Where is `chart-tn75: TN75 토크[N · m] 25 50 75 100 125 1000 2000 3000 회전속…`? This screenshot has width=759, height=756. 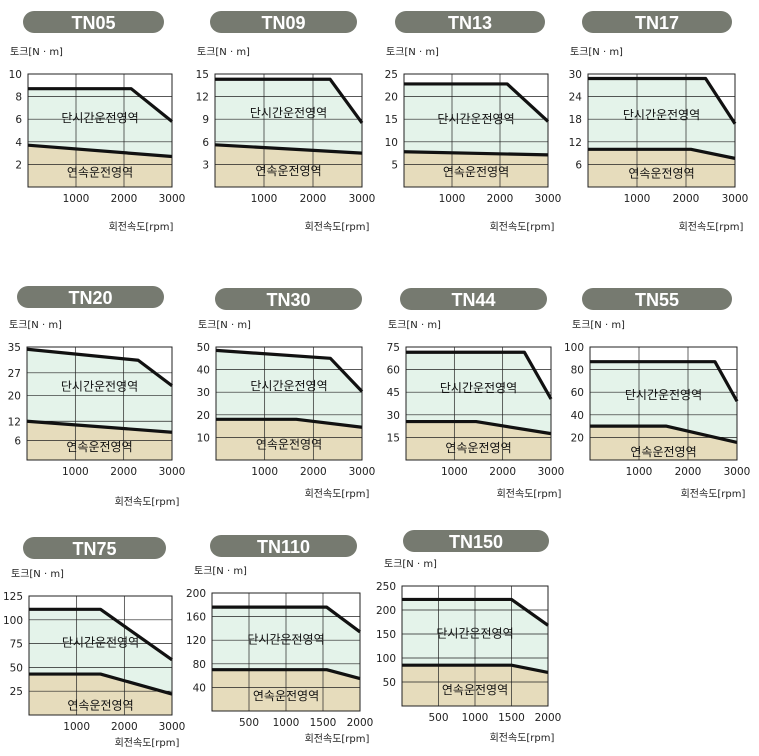
chart-tn75: TN75 토크[N · m] 25 50 75 100 125 1000 2000 3000 회전속… is located at coordinates (94, 643).